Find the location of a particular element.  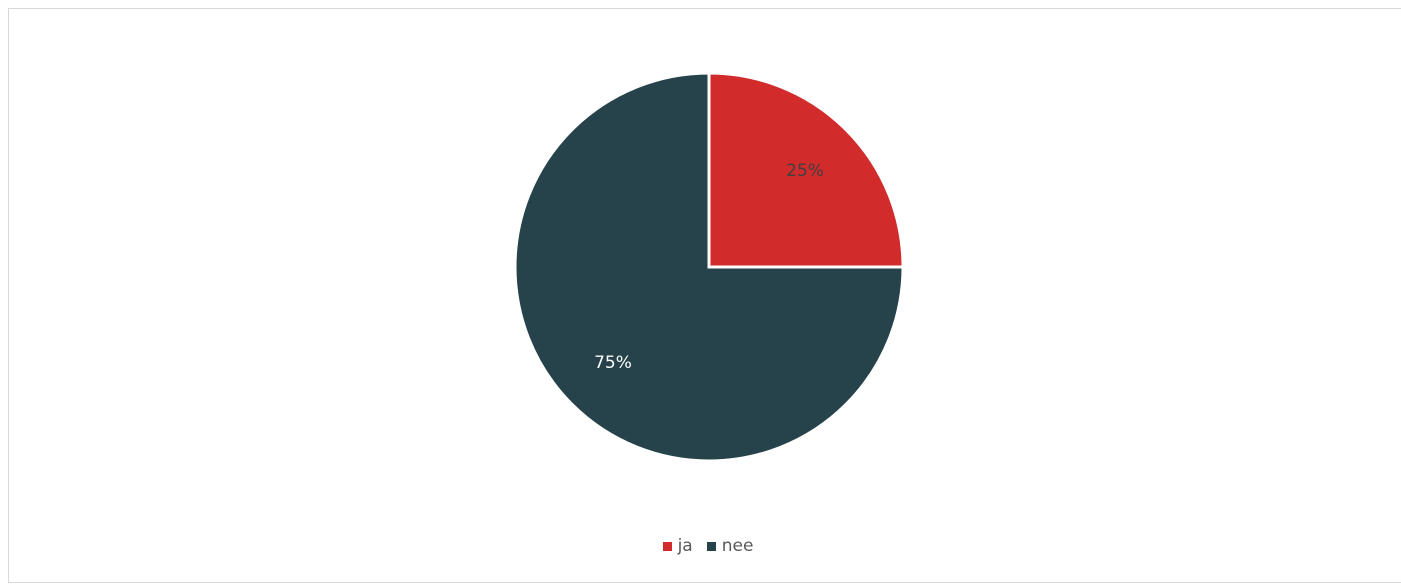

legend-label-nee: nee is located at coordinates (737, 546).